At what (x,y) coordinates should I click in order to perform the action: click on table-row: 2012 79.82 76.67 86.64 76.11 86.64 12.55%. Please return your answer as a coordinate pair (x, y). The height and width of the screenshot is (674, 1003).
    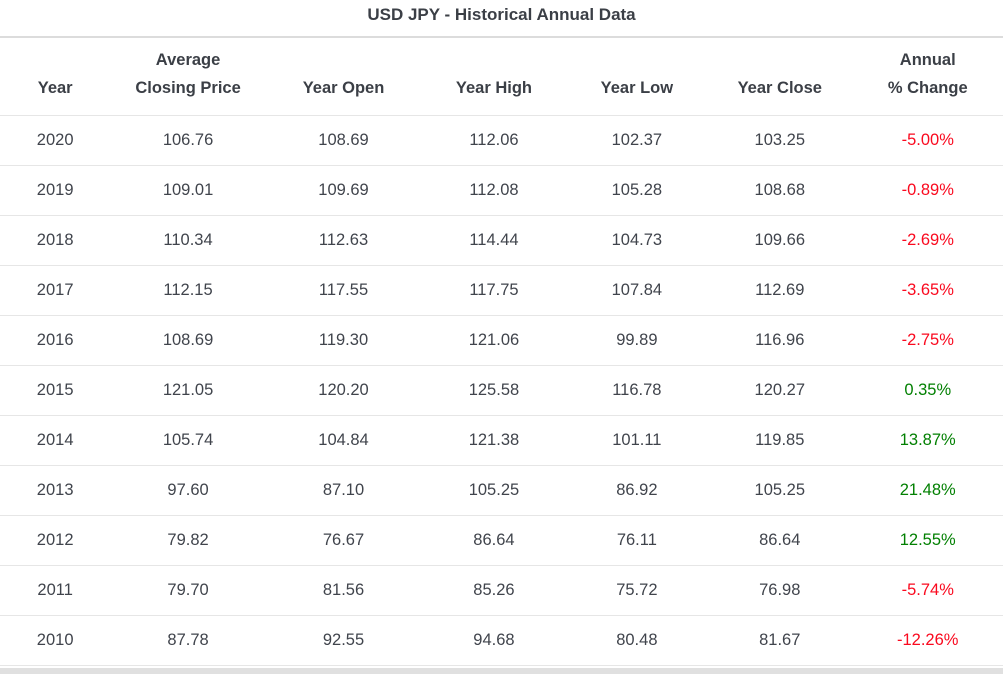
    Looking at the image, I should click on (501, 540).